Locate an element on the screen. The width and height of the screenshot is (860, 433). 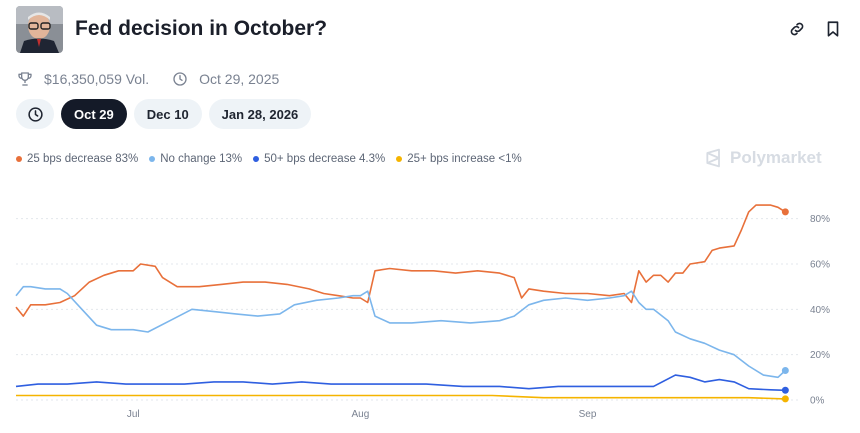
legend-item-25-bps-increase: 25+ bps increase <1% is located at coordinates (459, 159).